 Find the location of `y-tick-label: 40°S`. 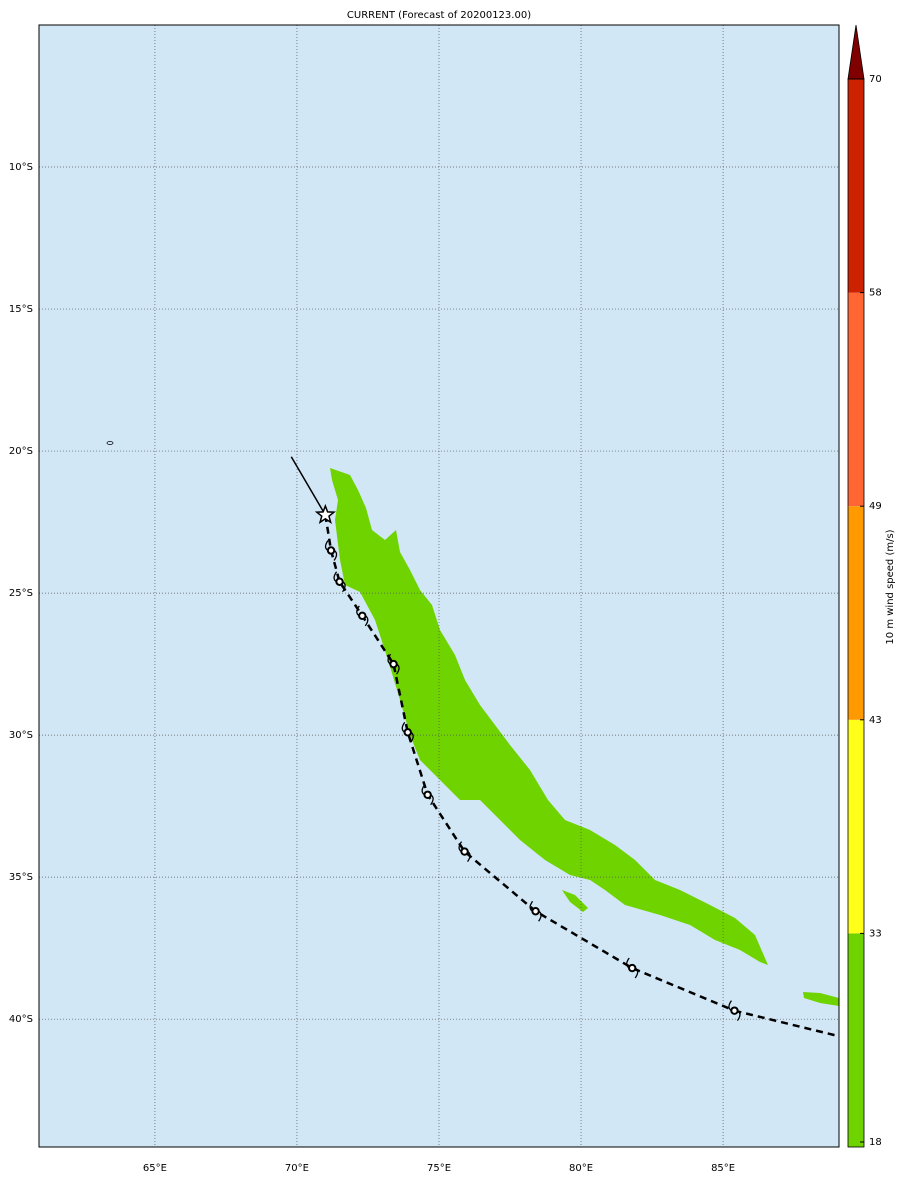

y-tick-label: 40°S is located at coordinates (21, 1019).